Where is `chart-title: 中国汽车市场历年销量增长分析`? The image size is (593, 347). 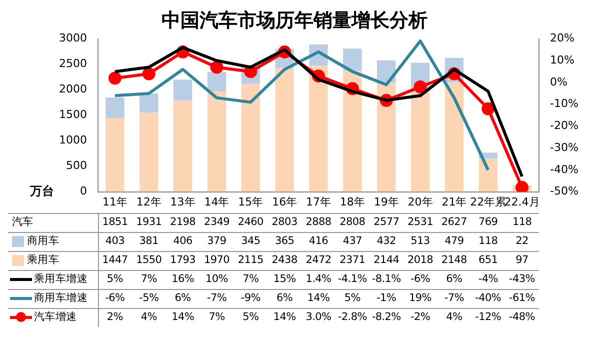
chart-title: 中国汽车市场历年销量增长分析 is located at coordinates (295, 20).